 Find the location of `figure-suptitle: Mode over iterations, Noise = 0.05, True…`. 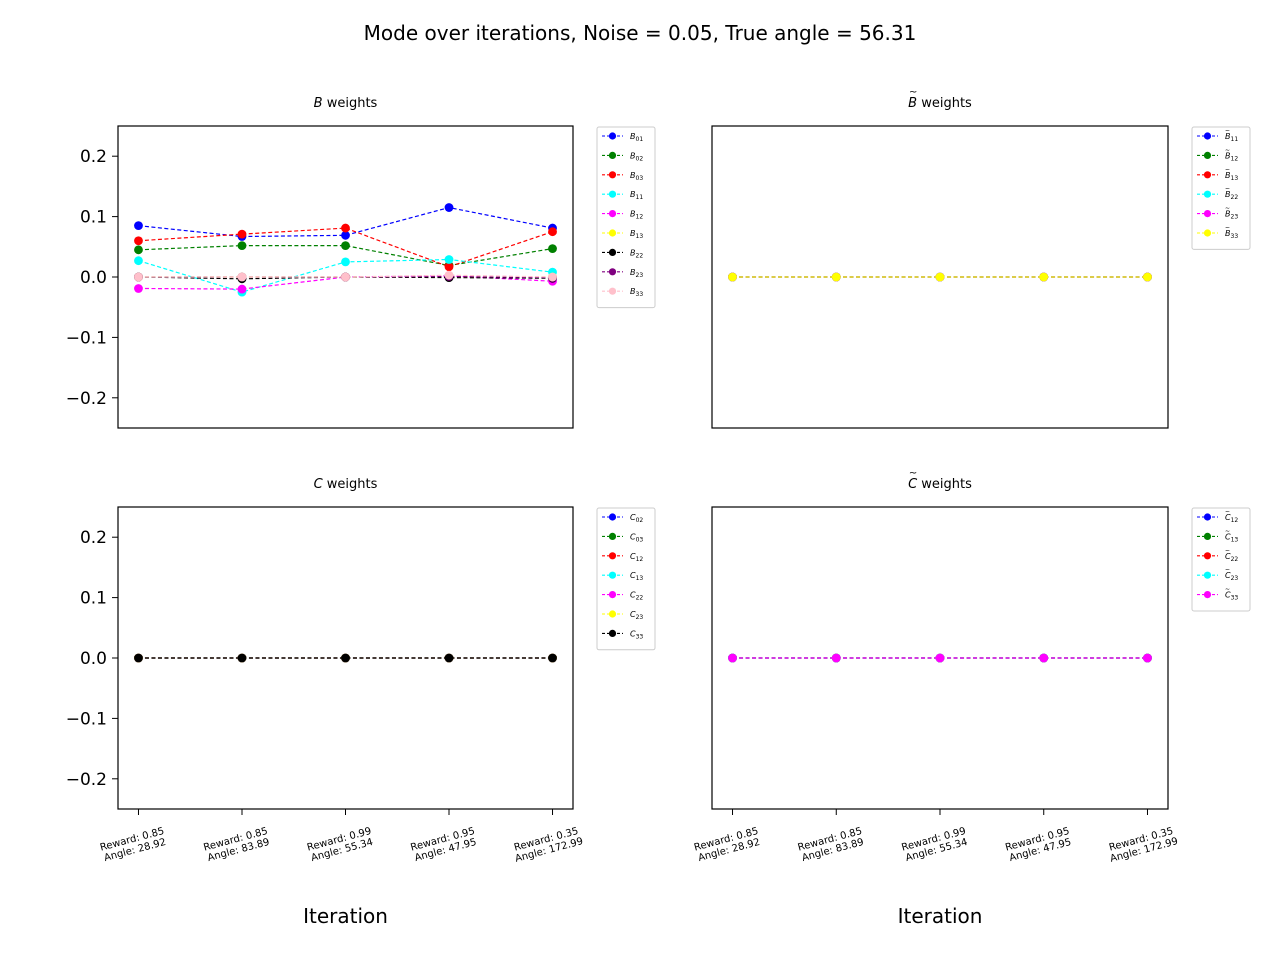

figure-suptitle: Mode over iterations, Noise = 0.05, True… is located at coordinates (640, 33).